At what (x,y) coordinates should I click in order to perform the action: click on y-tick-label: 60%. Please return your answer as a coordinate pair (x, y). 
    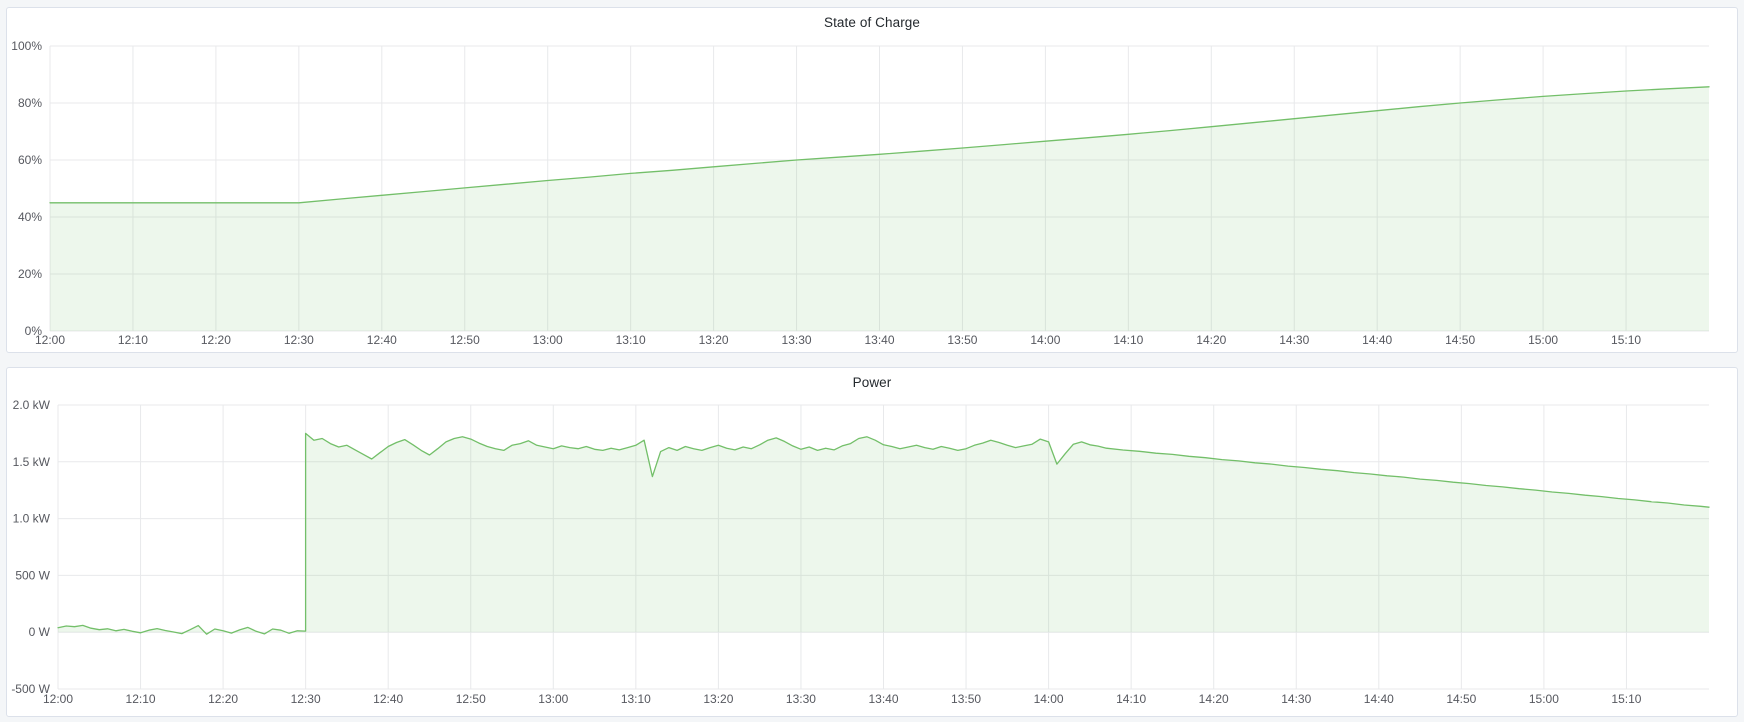
    Looking at the image, I should click on (30, 160).